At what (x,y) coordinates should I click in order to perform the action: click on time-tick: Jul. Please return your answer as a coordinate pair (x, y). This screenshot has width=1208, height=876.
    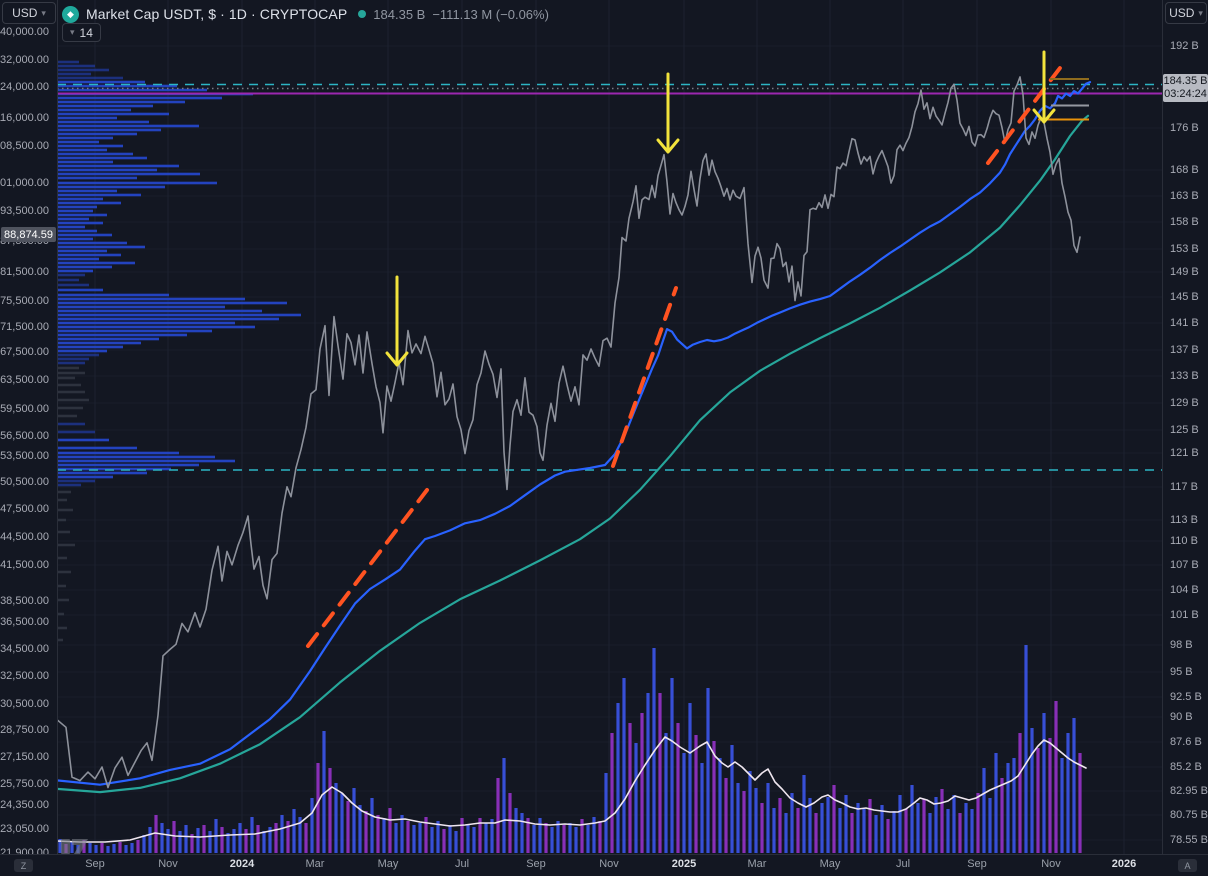
    Looking at the image, I should click on (903, 864).